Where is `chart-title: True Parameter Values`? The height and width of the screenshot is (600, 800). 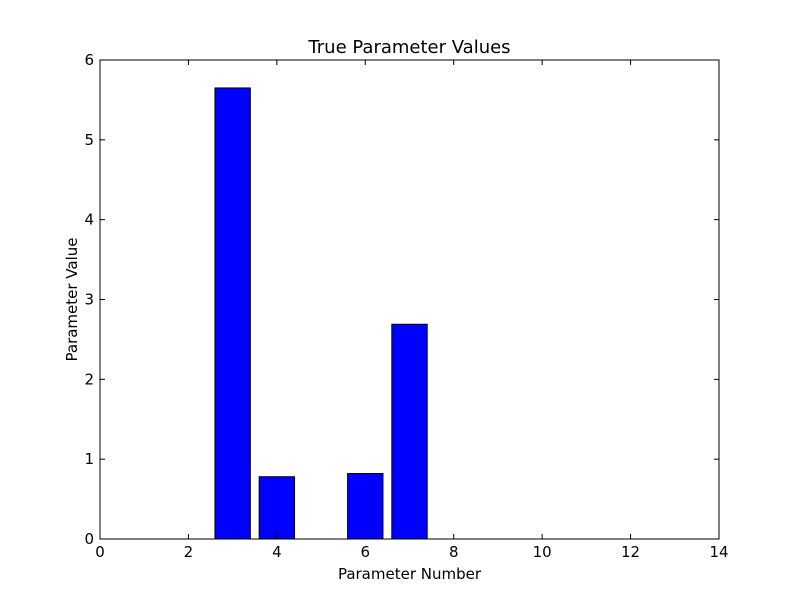
chart-title: True Parameter Values is located at coordinates (408, 47).